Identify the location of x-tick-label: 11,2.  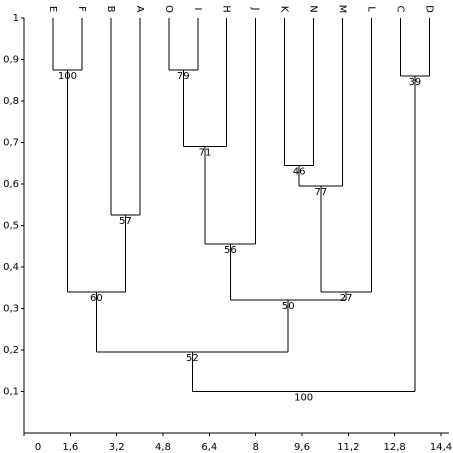
(348, 447).